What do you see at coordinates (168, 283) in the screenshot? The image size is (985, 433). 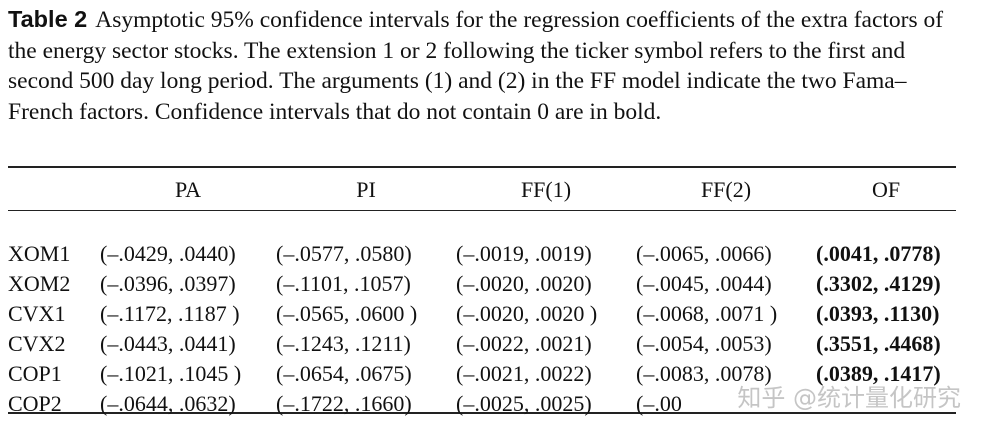 I see `pa-cell: (–.0396, .0397)` at bounding box center [168, 283].